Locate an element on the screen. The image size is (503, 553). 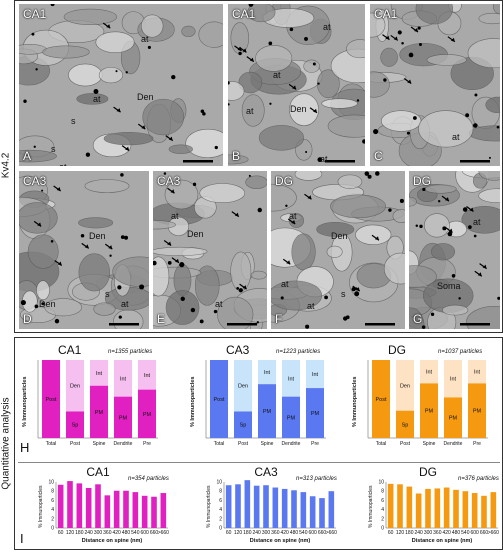
y-tick-label: 6 is located at coordinates (382, 501).